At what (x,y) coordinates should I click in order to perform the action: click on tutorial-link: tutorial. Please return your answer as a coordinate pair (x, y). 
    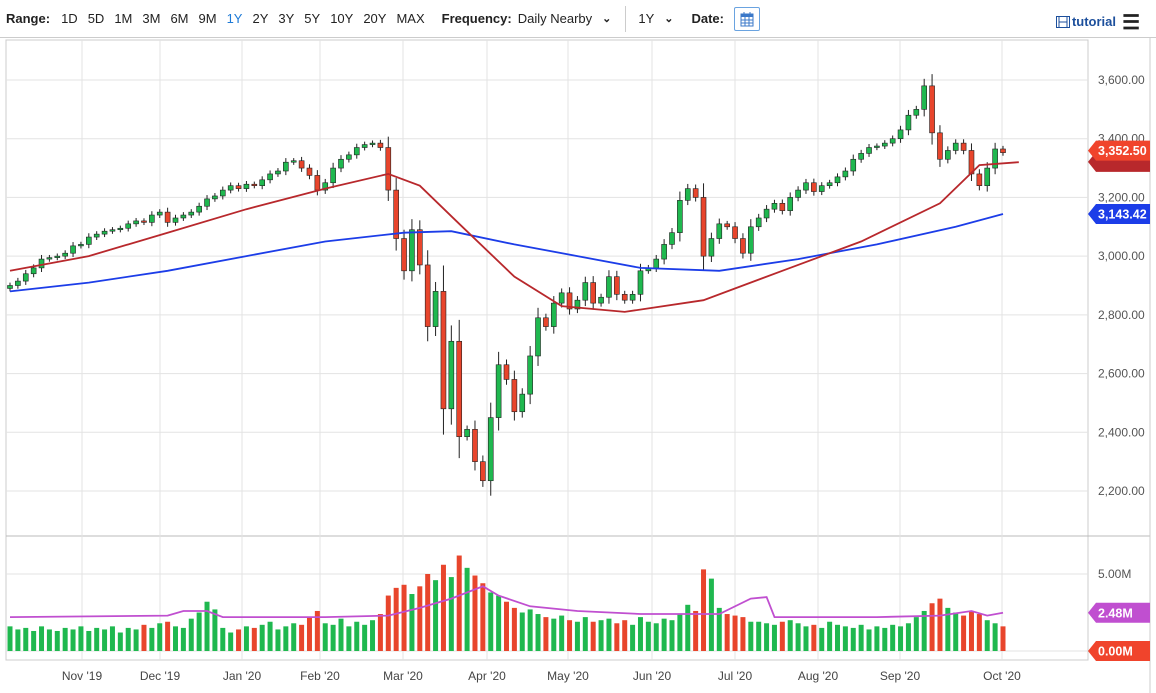
    Looking at the image, I should click on (1085, 21).